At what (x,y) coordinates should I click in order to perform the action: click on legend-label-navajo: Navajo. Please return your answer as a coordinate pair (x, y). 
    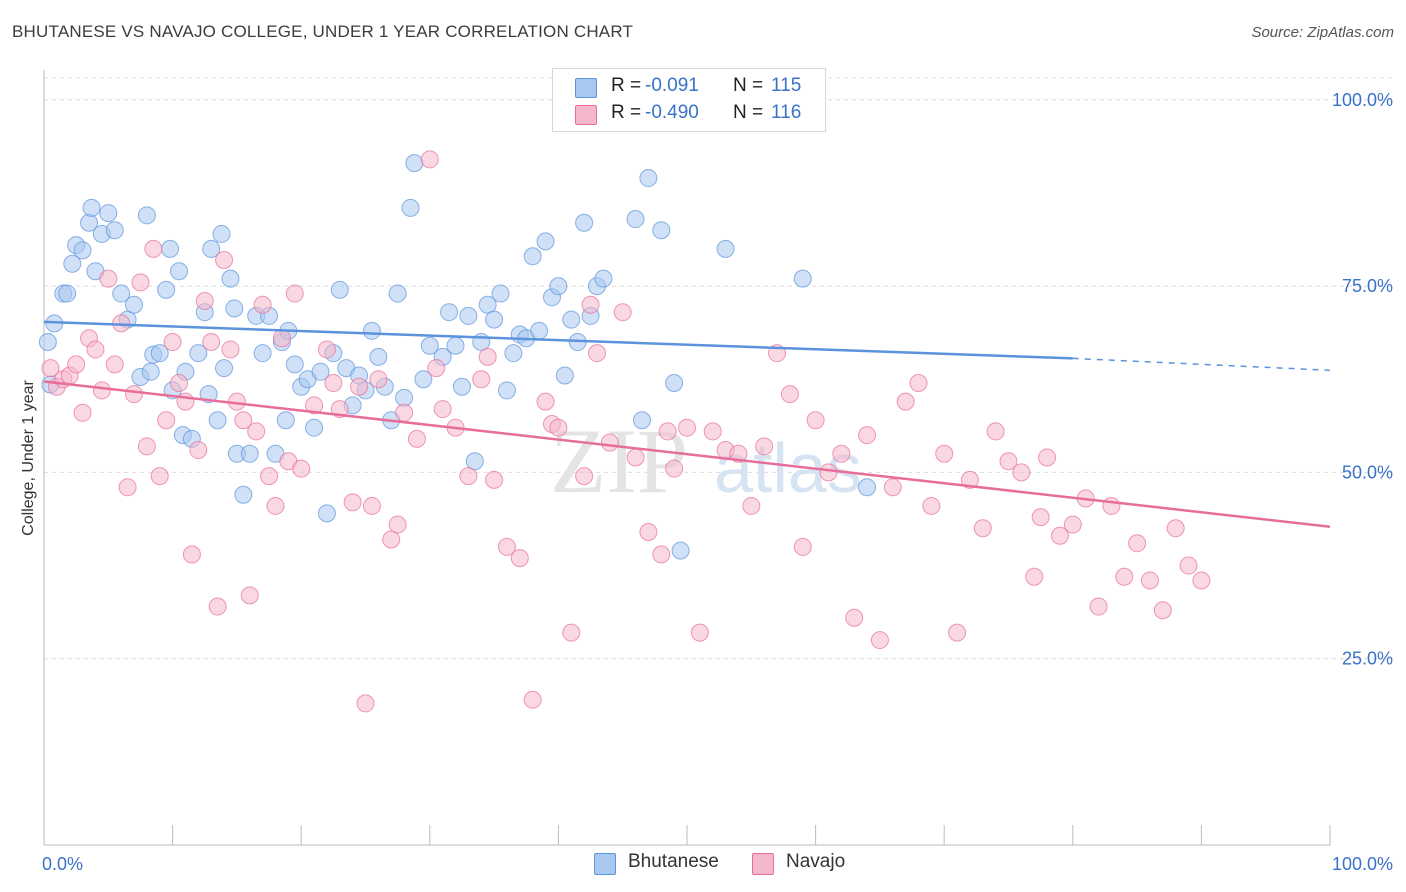
    Looking at the image, I should click on (816, 861).